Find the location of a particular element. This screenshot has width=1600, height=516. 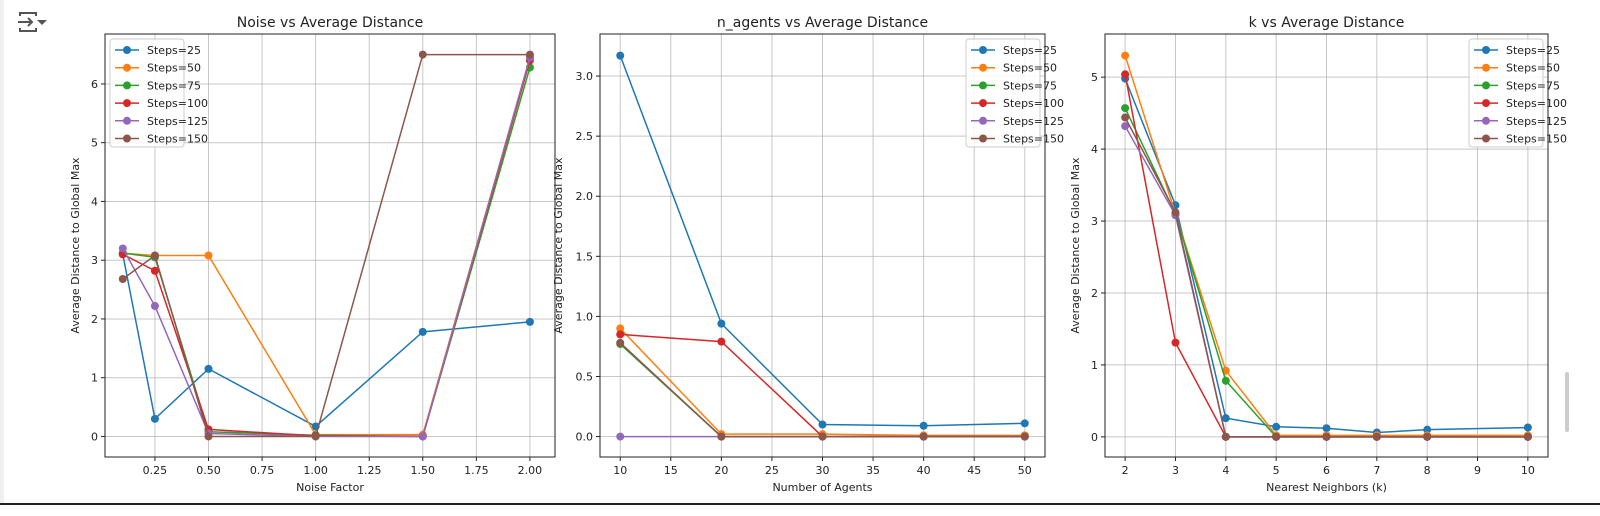

x-tick-label: 0.75 is located at coordinates (262, 470).